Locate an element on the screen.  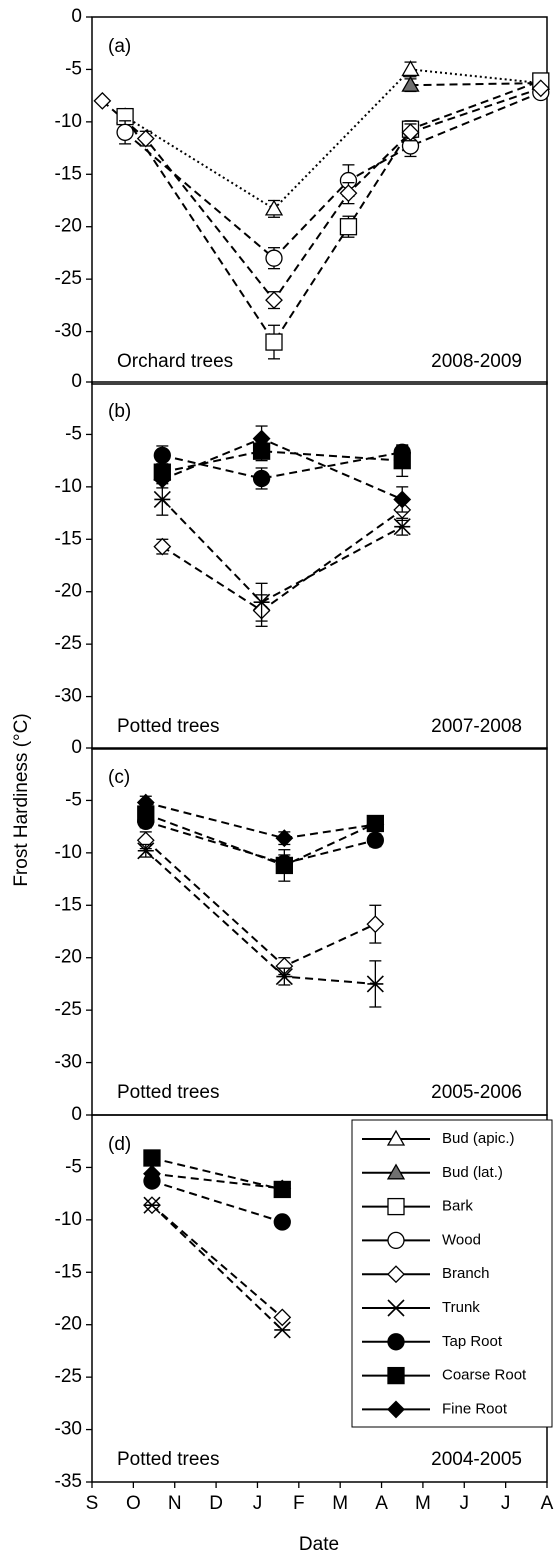
annotation: 2007-2008 is located at coordinates (476, 726).